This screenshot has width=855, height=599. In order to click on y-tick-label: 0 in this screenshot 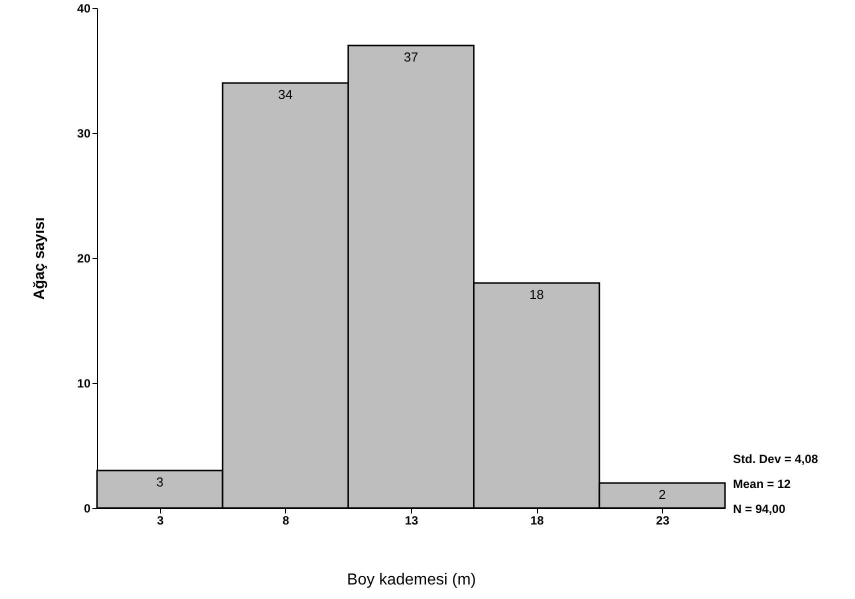, I will do `click(87, 509)`.